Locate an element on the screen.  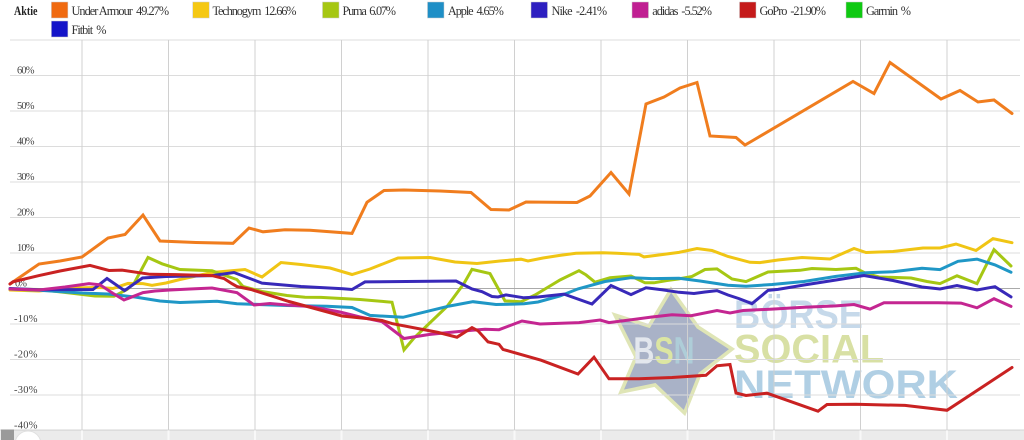
svg-text: Technogym 12.66% is located at coordinates (255, 11).